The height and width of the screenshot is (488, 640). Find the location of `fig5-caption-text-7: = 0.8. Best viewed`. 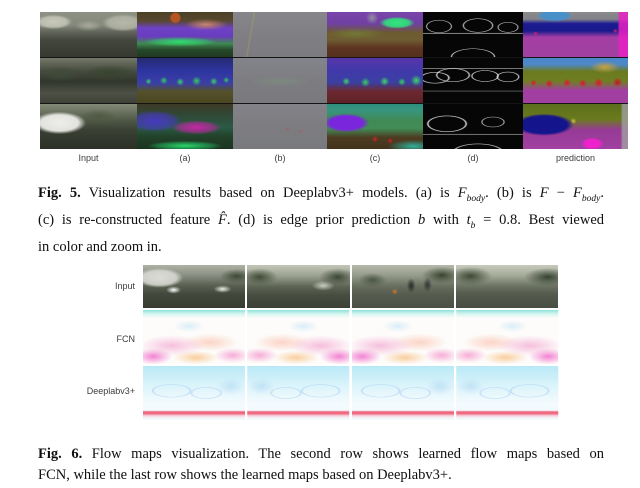

fig5-caption-text-7: = 0.8. Best viewed is located at coordinates (540, 219).